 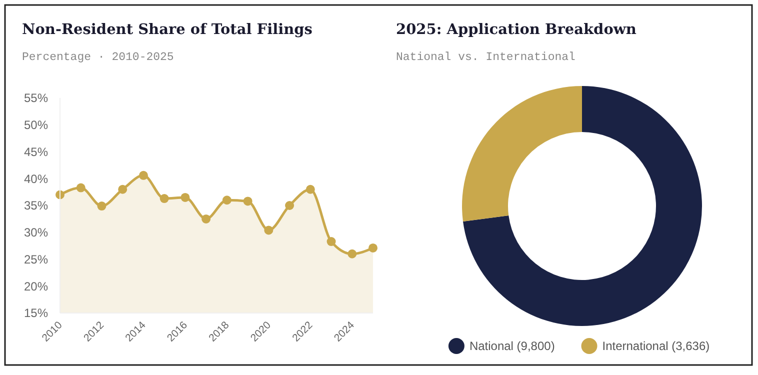 I want to click on chart-subtitle: National vs. International, so click(x=486, y=57).